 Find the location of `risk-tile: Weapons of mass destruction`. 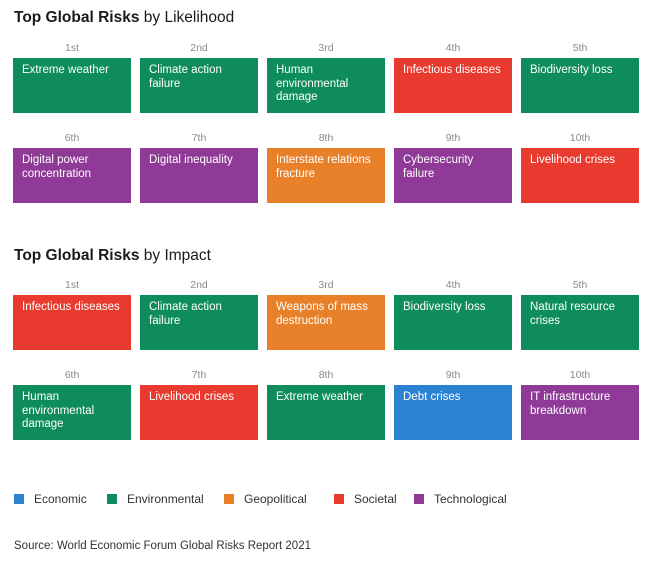

risk-tile: Weapons of mass destruction is located at coordinates (326, 322).